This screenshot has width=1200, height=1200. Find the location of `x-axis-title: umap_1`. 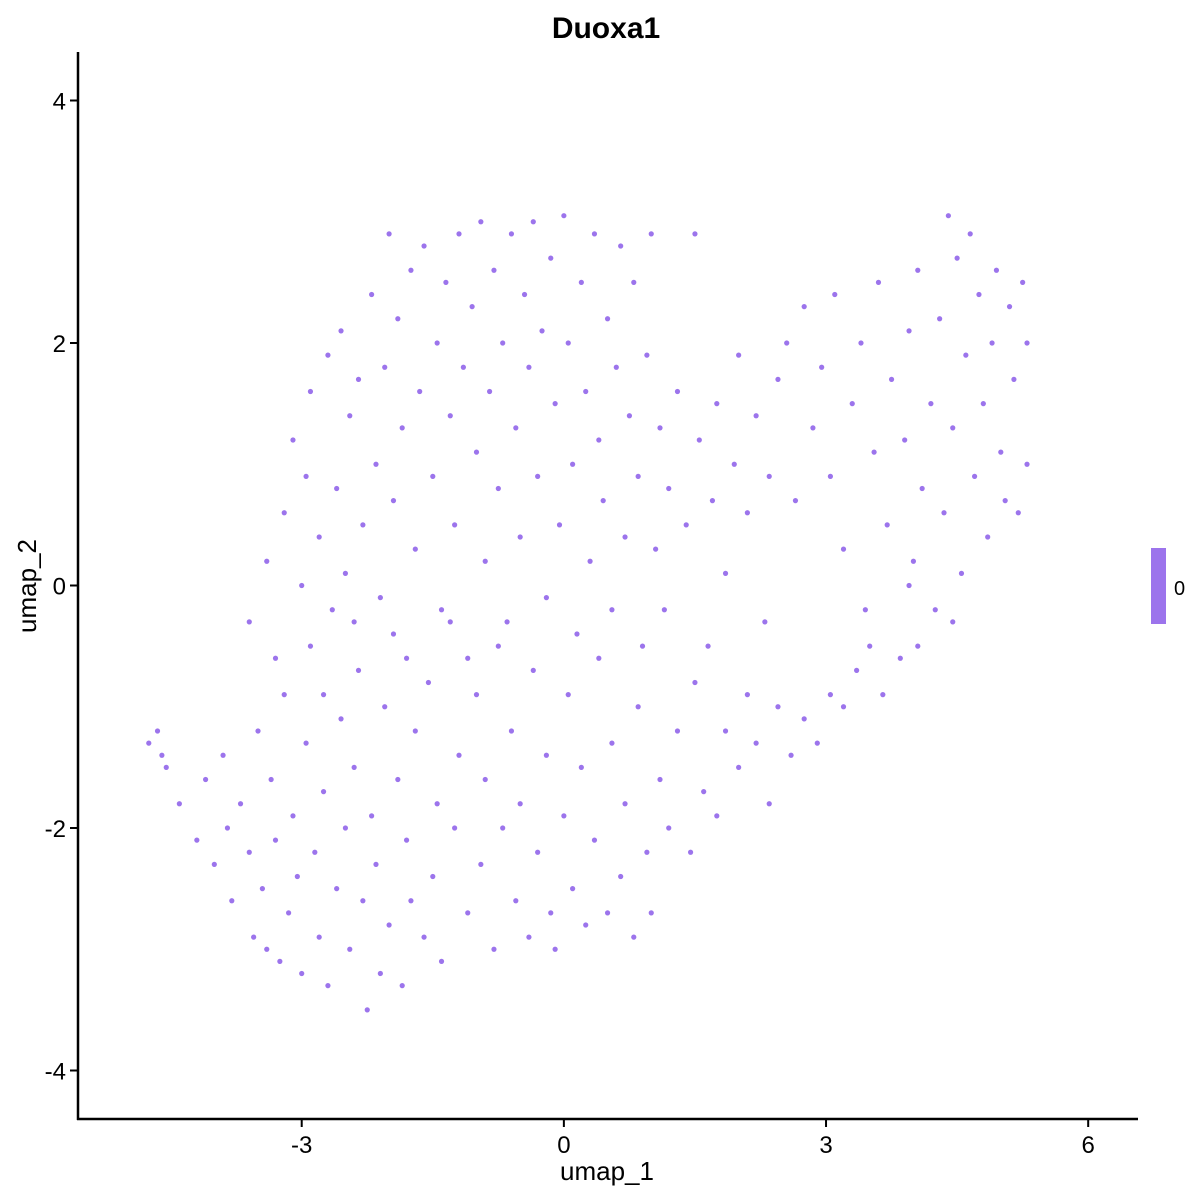

x-axis-title: umap_1 is located at coordinates (607, 1171).